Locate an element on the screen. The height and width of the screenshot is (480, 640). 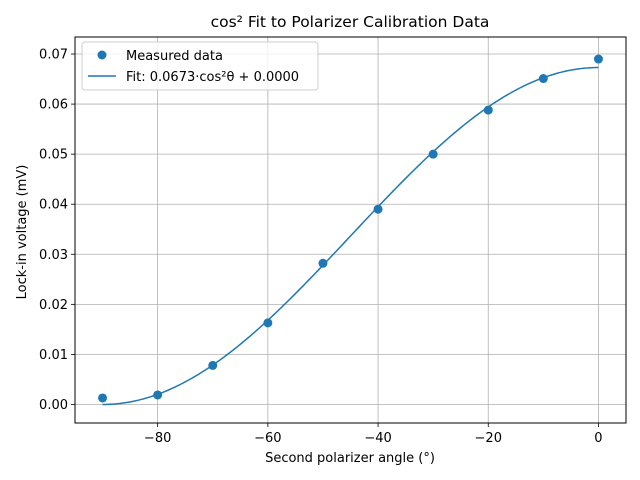
x-tick-label: −80 is located at coordinates (157, 438).